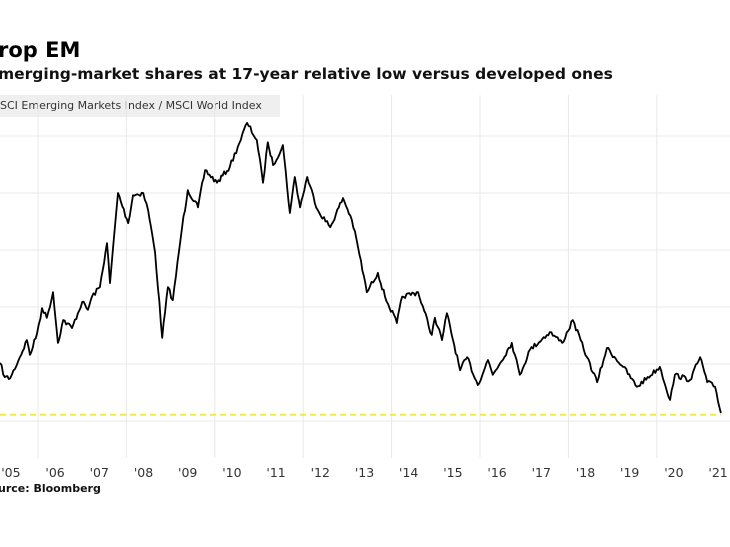 This screenshot has height=547, width=730. Describe the element at coordinates (673, 472) in the screenshot. I see `x-tick-label: '20` at that location.